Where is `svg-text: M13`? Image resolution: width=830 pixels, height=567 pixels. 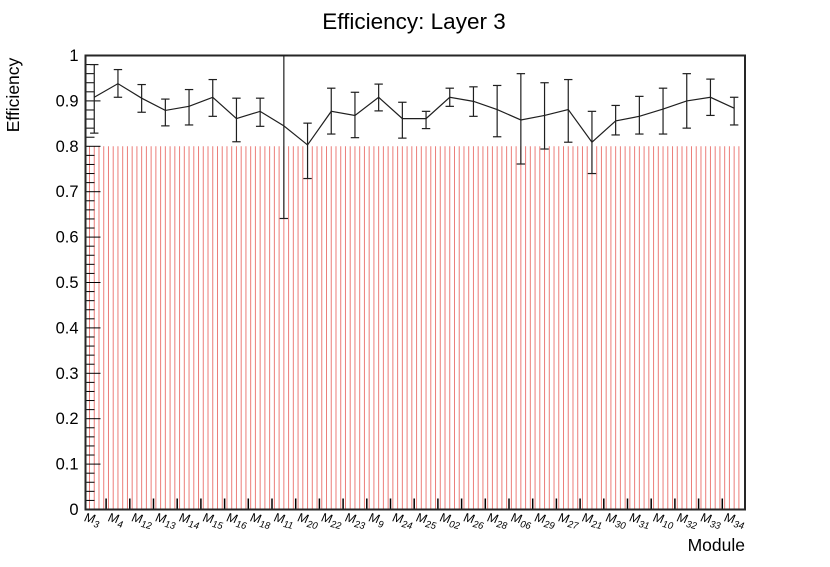 svg-text: M13 is located at coordinates (165, 521).